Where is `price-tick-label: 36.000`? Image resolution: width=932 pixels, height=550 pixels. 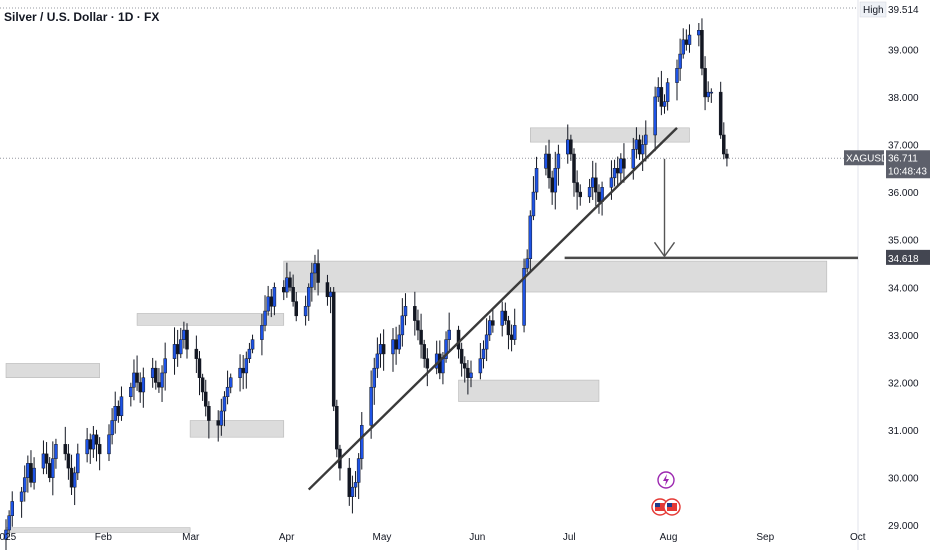 price-tick-label: 36.000 is located at coordinates (903, 193).